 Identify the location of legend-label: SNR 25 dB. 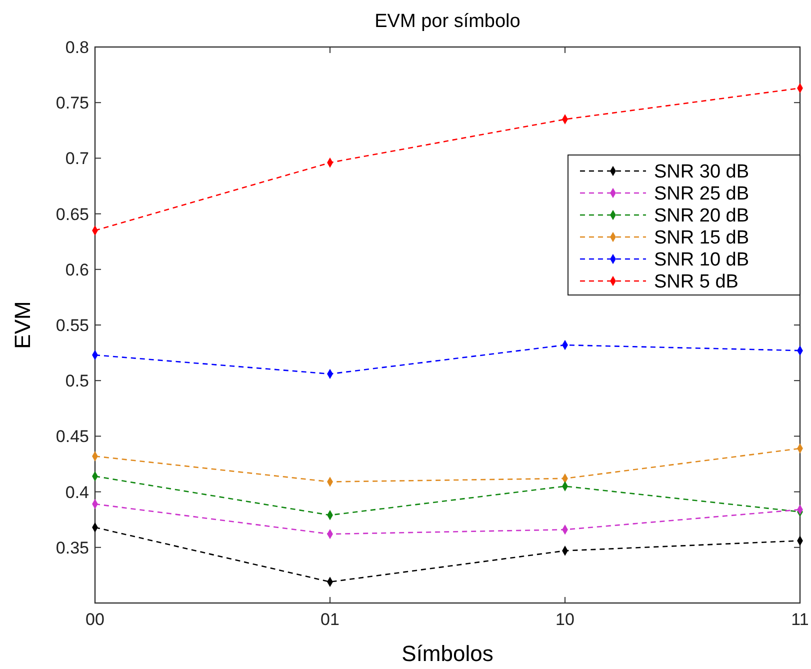
(702, 194).